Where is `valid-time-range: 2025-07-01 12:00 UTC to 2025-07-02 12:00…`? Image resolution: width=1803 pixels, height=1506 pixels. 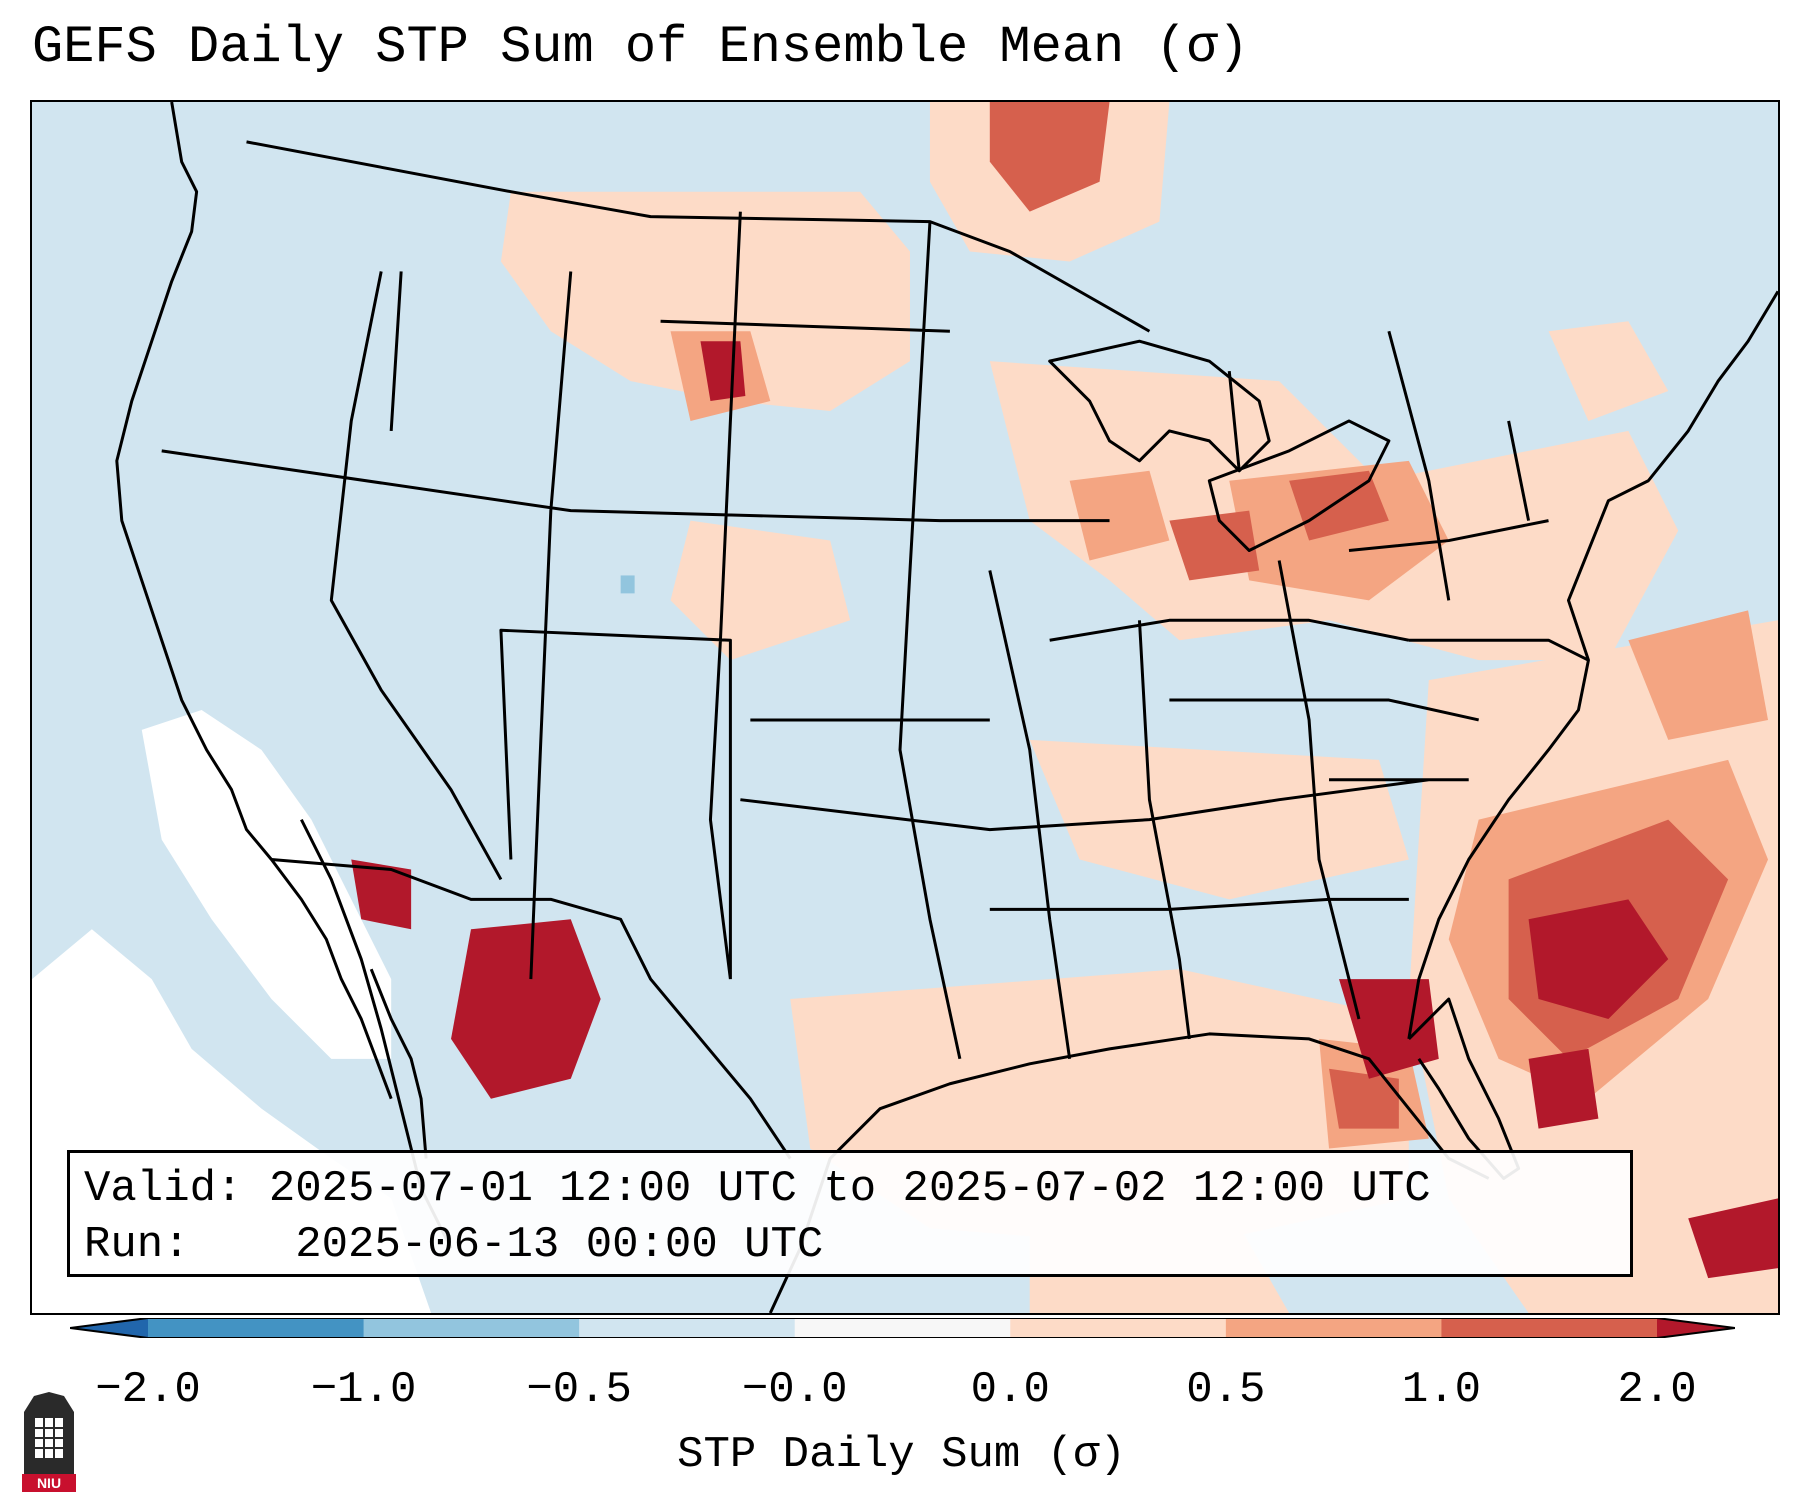
valid-time-range: 2025-07-01 12:00 UTC to 2025-07-02 12:00… is located at coordinates (849, 1189).